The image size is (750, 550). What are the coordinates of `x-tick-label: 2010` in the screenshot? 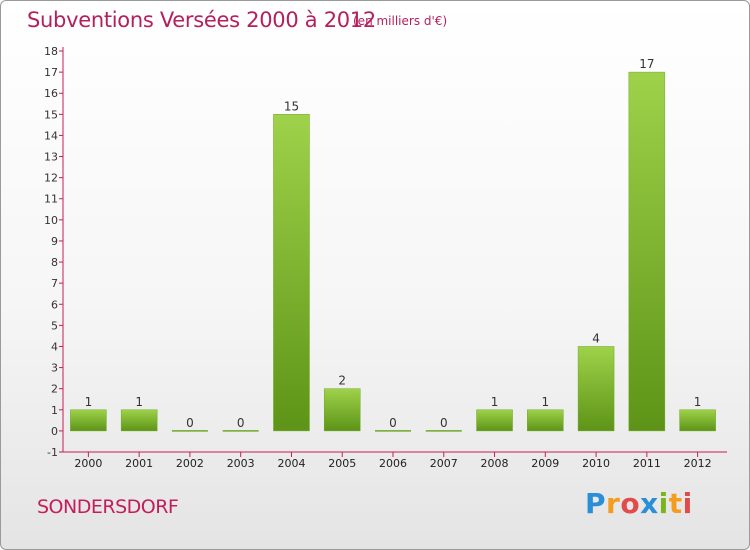 It's located at (596, 463).